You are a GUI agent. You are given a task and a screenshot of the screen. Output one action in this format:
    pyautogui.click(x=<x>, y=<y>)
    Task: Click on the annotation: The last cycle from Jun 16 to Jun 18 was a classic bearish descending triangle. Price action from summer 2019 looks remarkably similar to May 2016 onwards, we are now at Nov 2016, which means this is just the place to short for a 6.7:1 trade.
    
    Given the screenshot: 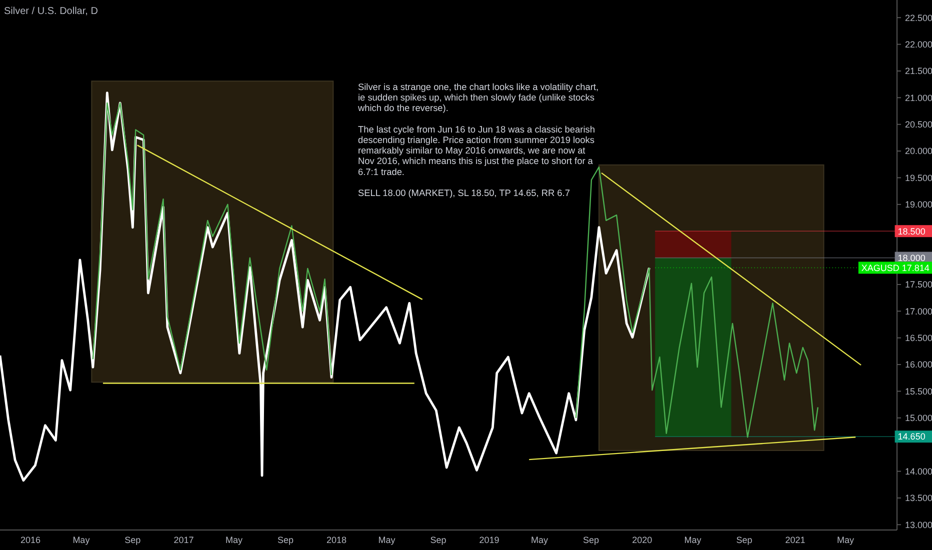 What is the action you would take?
    pyautogui.click(x=476, y=150)
    